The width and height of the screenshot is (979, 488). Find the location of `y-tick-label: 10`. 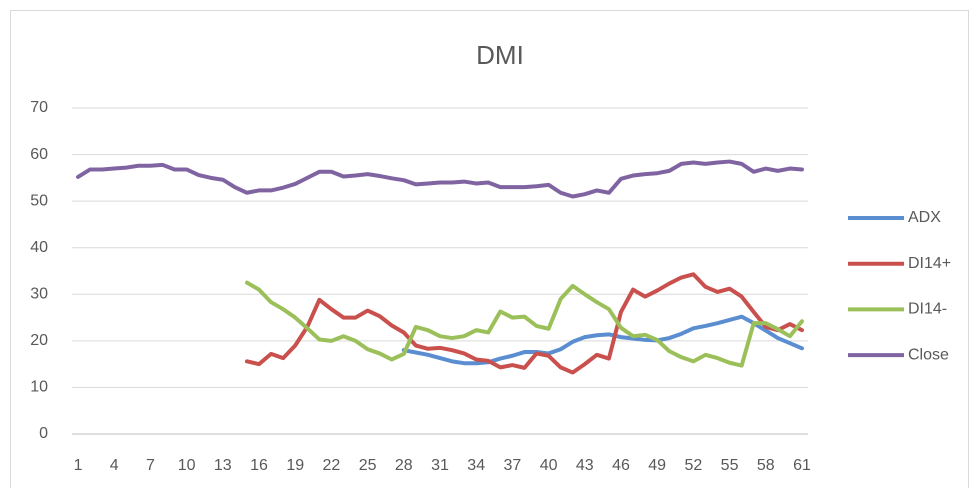

y-tick-label: 10 is located at coordinates (39, 387).